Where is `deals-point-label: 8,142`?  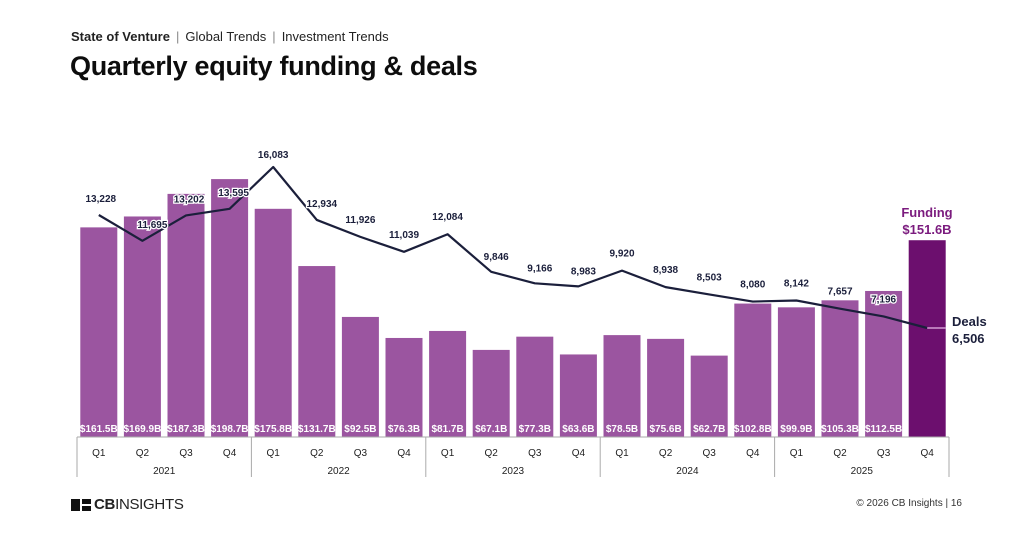 deals-point-label: 8,142 is located at coordinates (796, 283).